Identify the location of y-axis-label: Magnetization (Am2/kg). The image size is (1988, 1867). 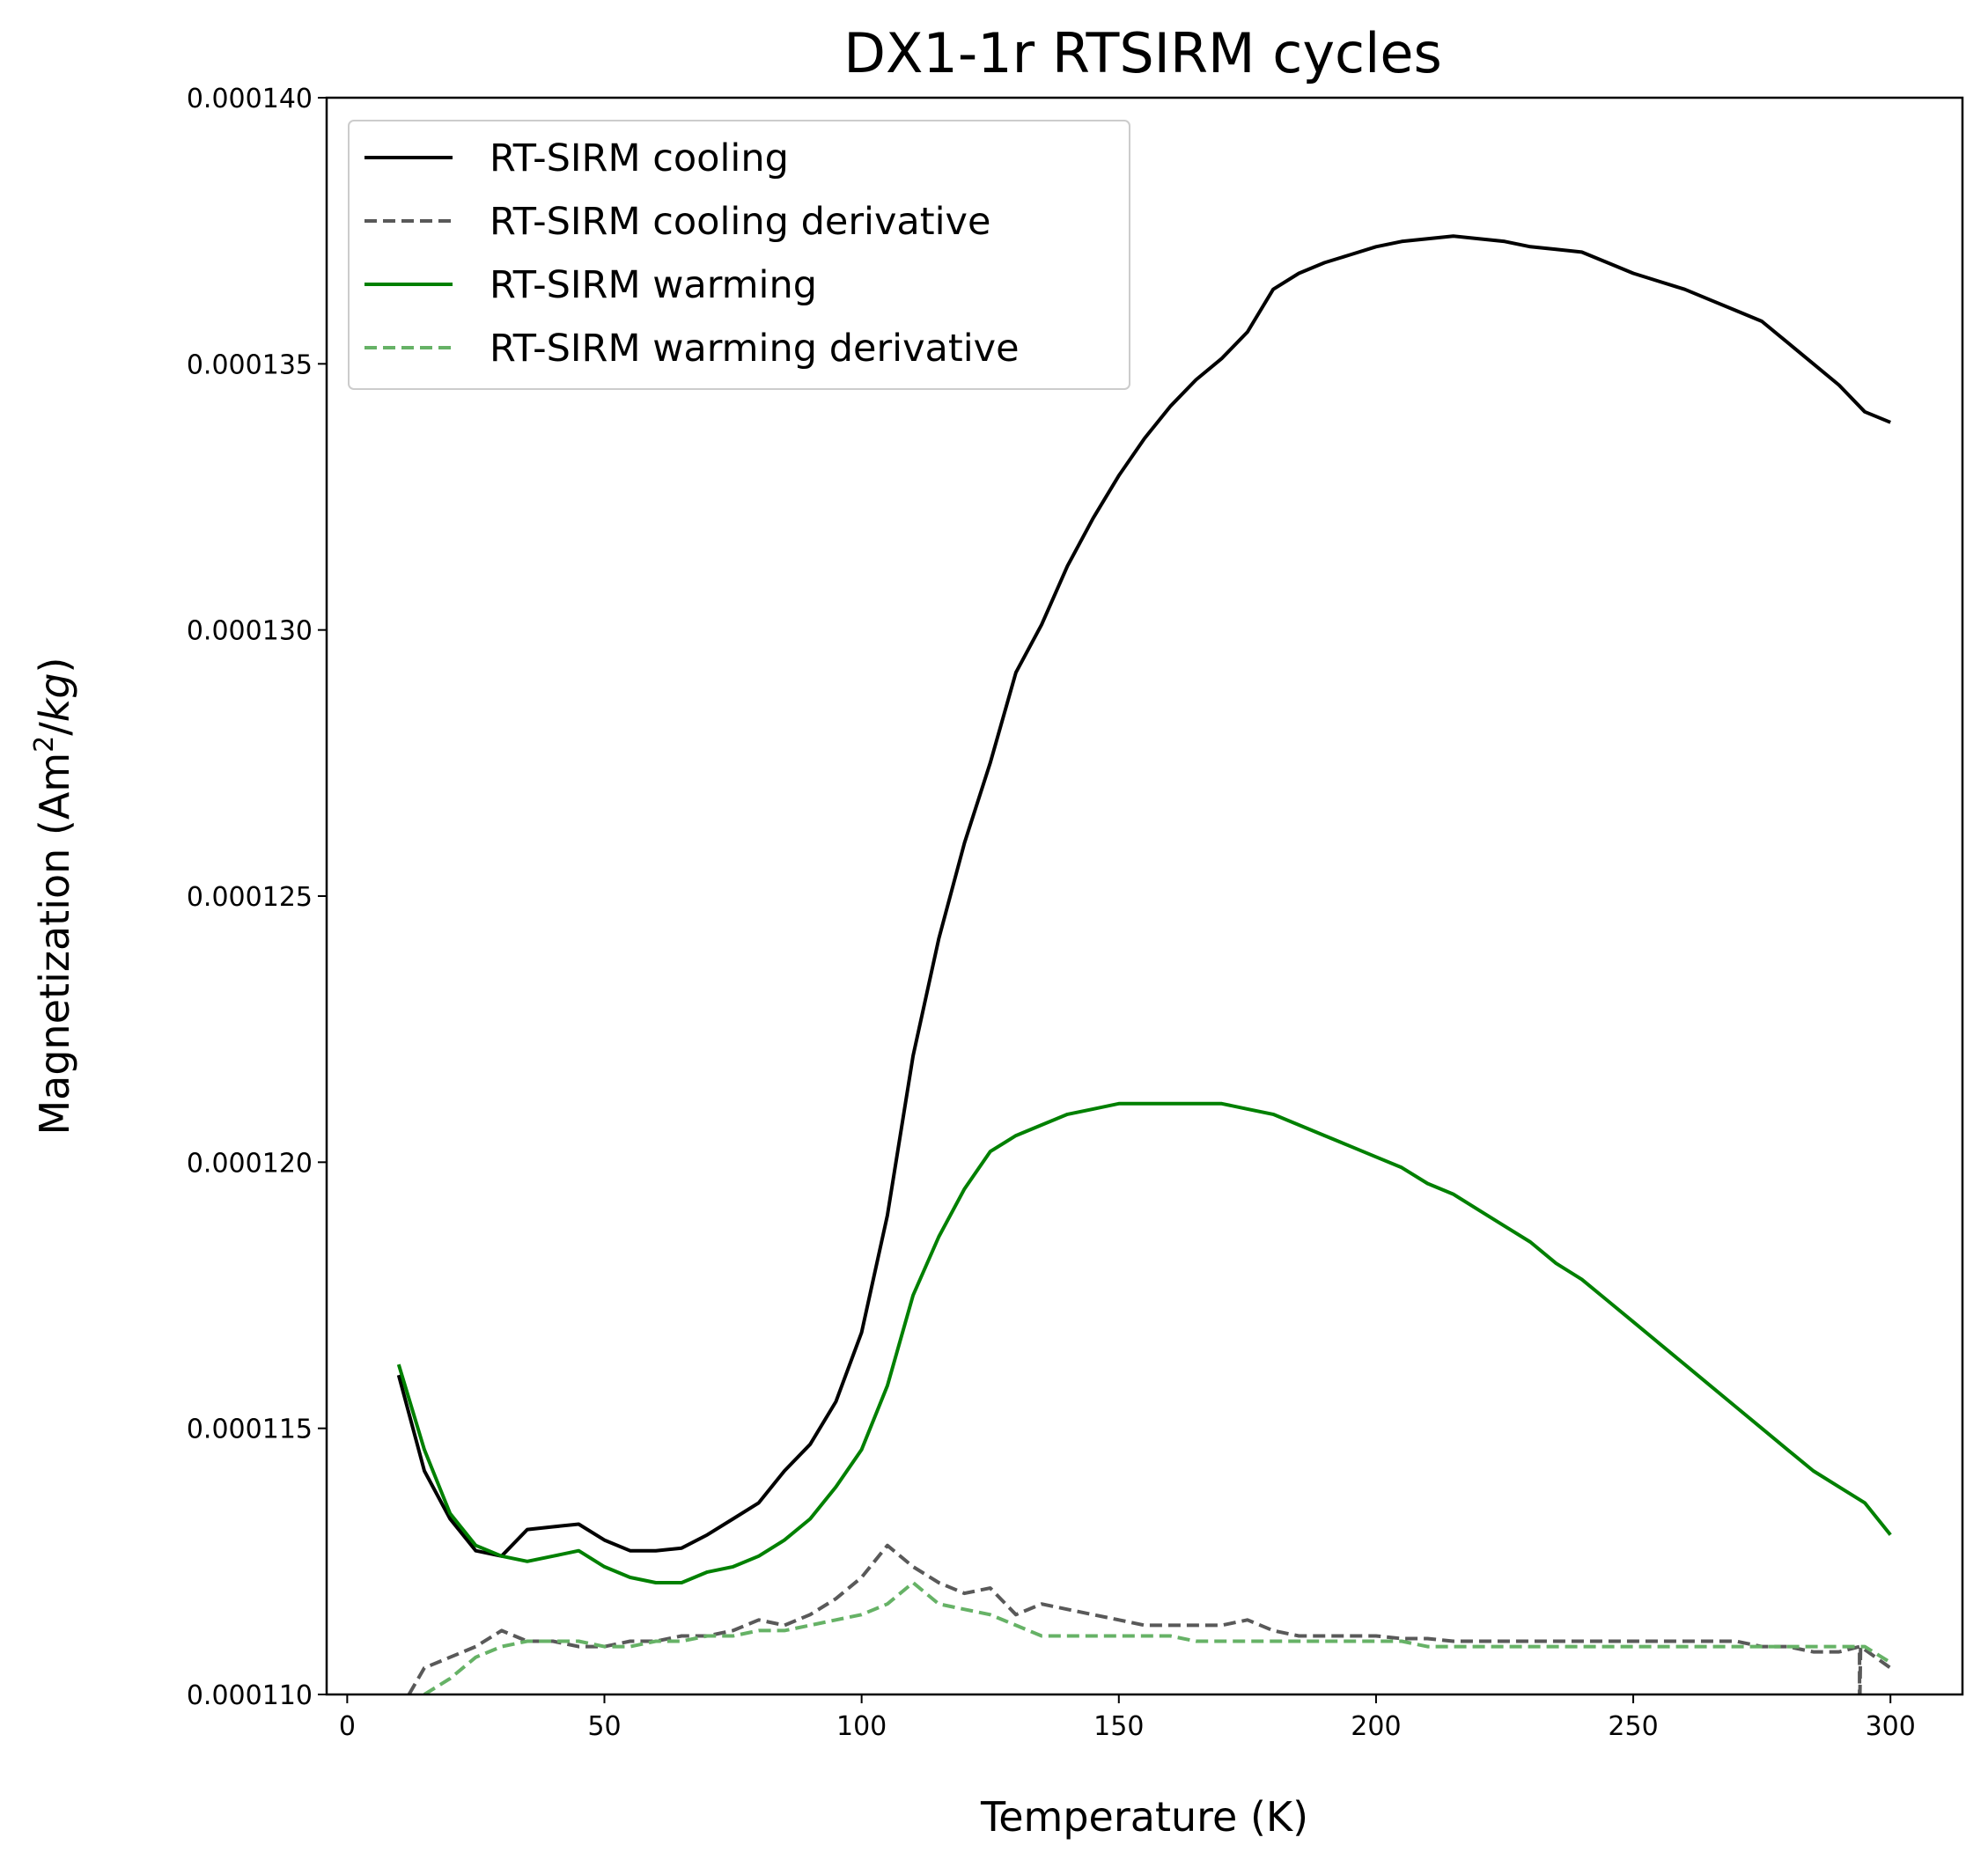
(53, 896).